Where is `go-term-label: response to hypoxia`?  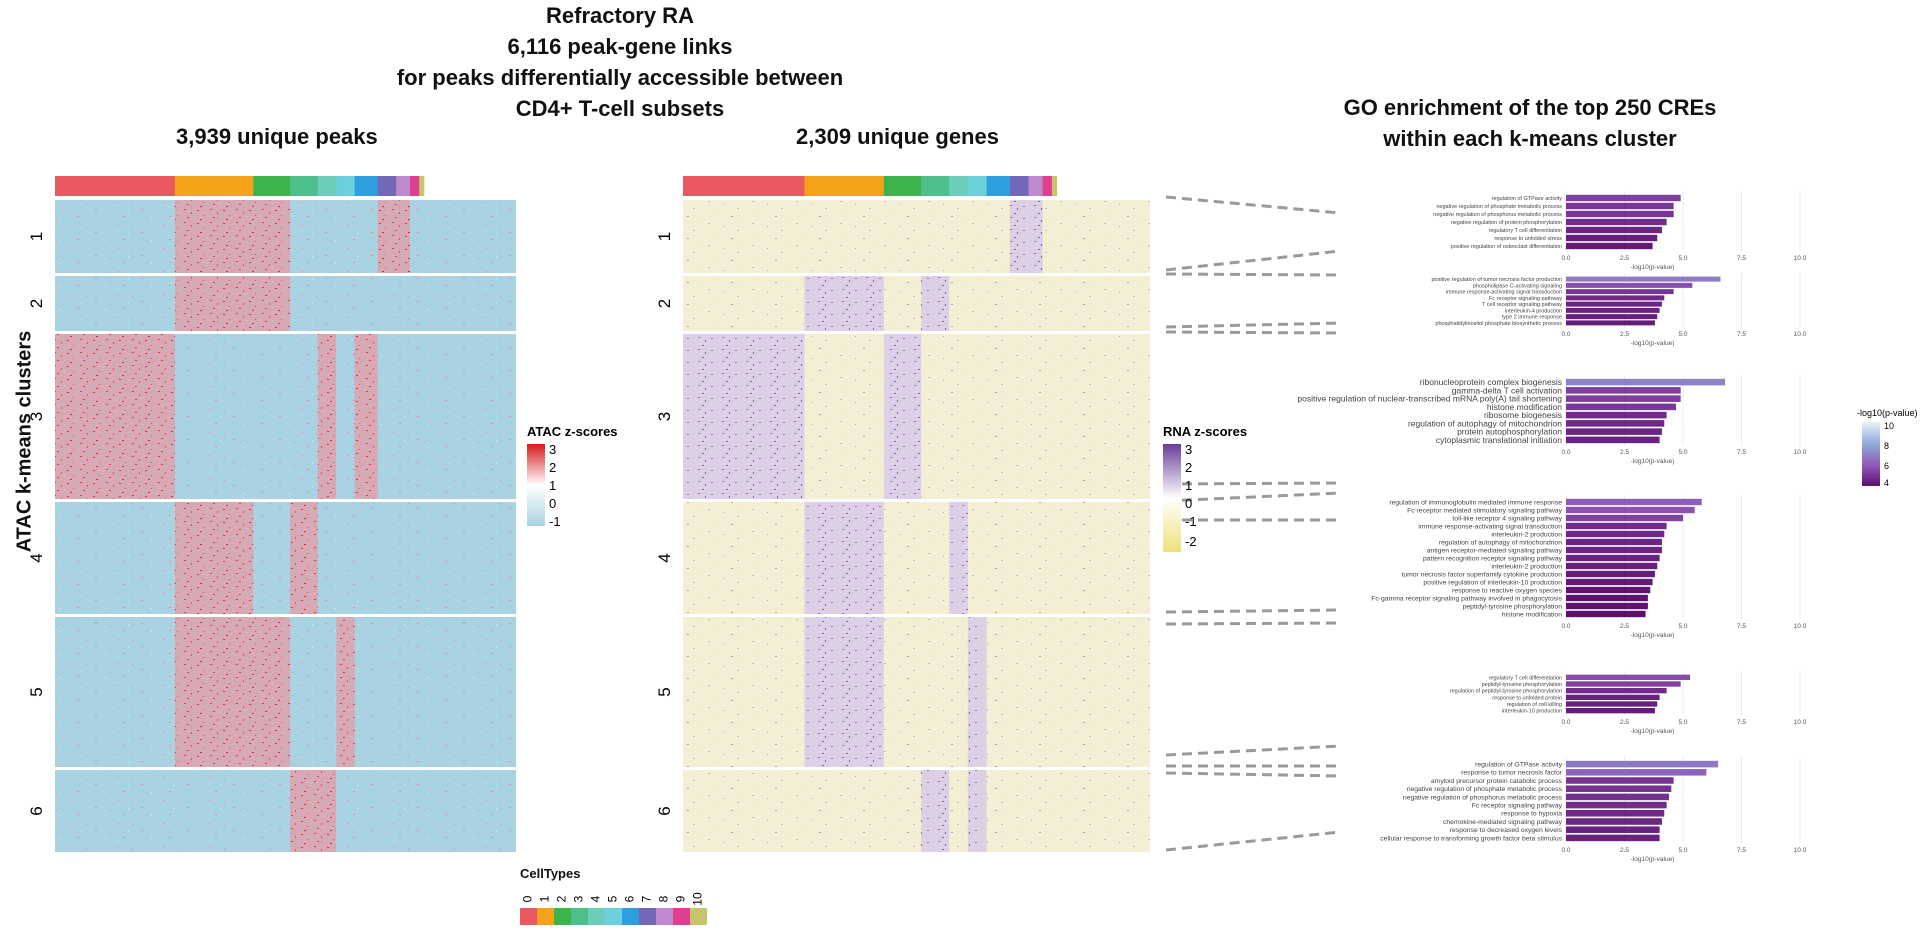 go-term-label: response to hypoxia is located at coordinates (1531, 814).